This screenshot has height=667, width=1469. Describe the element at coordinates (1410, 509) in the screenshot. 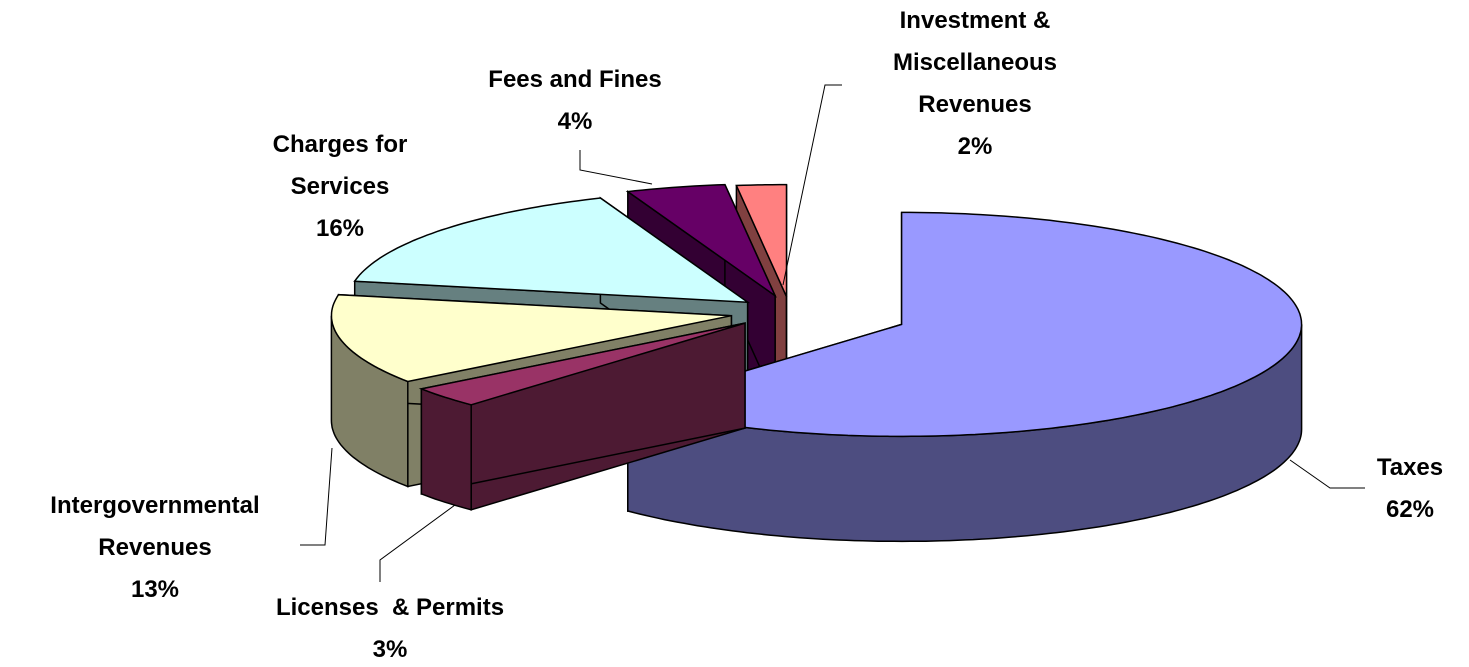

I see `slice-value-label: 62%` at that location.